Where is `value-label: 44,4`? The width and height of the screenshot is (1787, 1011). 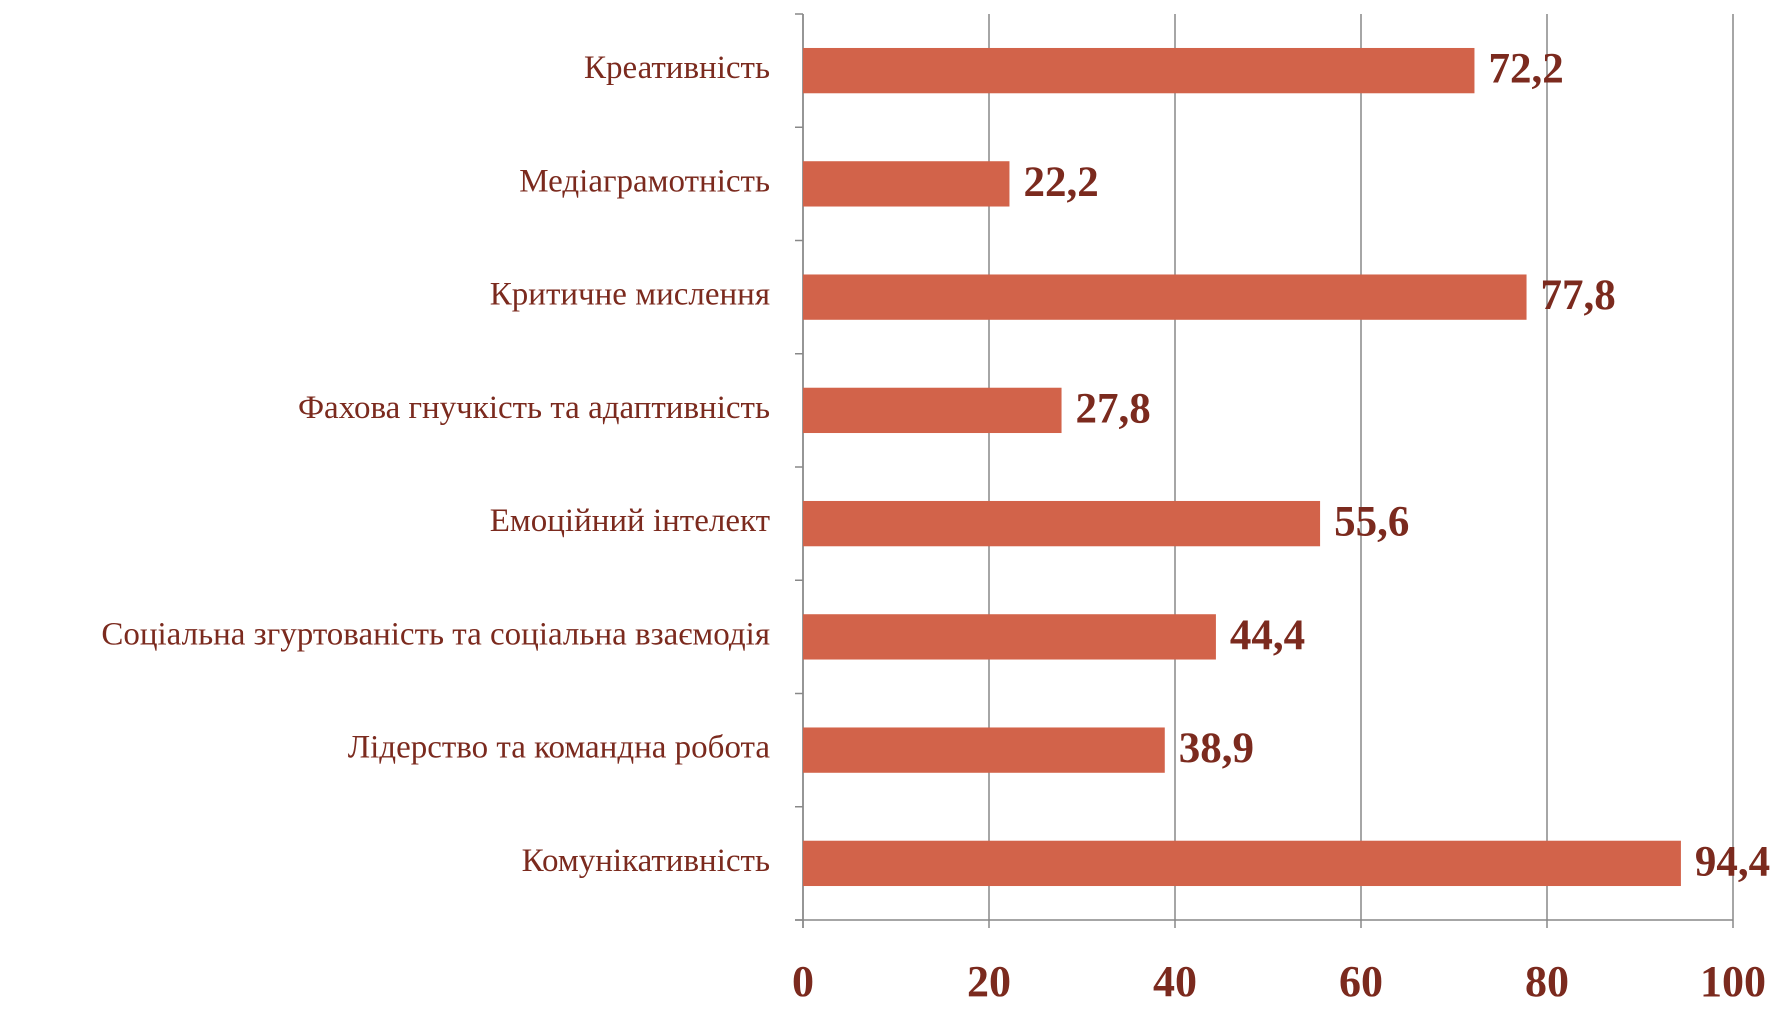 value-label: 44,4 is located at coordinates (1267, 635).